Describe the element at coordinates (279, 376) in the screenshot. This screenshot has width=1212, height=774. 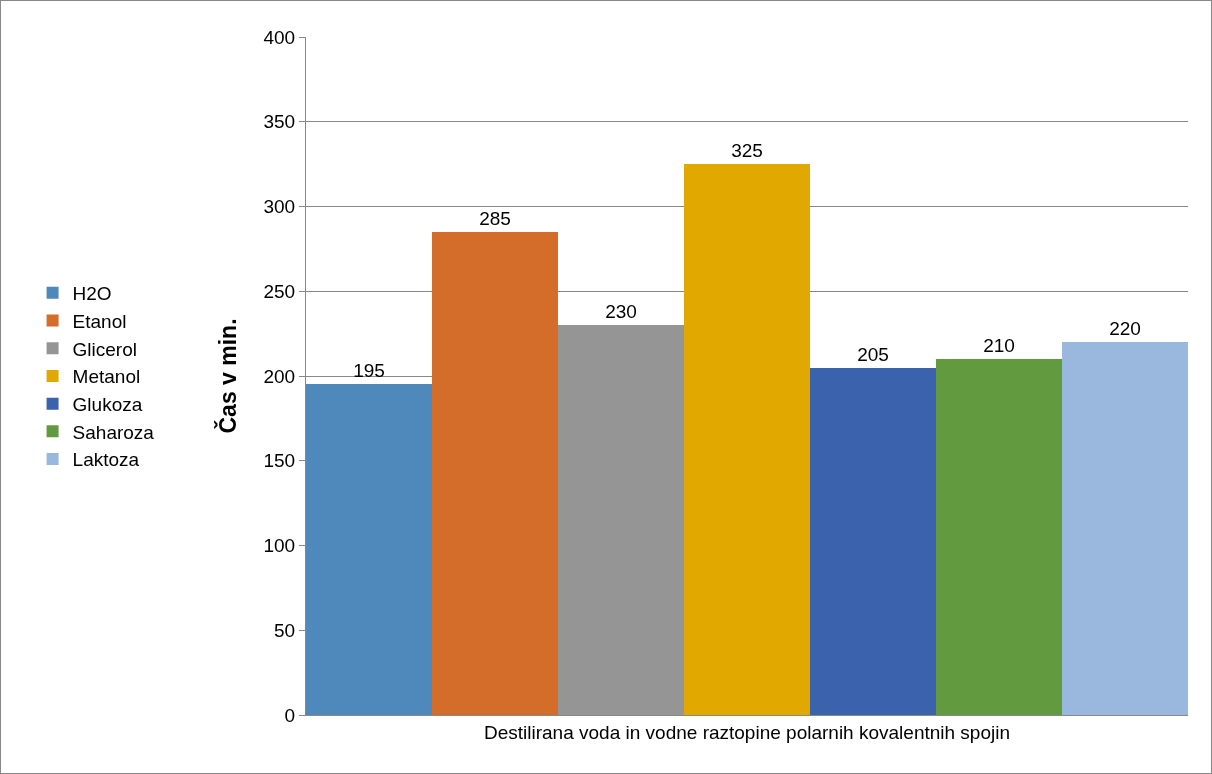
I see `y-tick-label: 200` at that location.